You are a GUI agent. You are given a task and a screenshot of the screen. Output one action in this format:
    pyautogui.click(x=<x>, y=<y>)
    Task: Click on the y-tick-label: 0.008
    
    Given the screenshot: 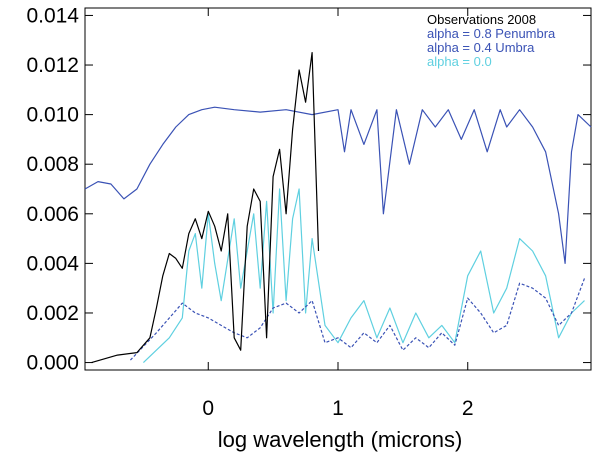 What is the action you would take?
    pyautogui.click(x=52, y=164)
    